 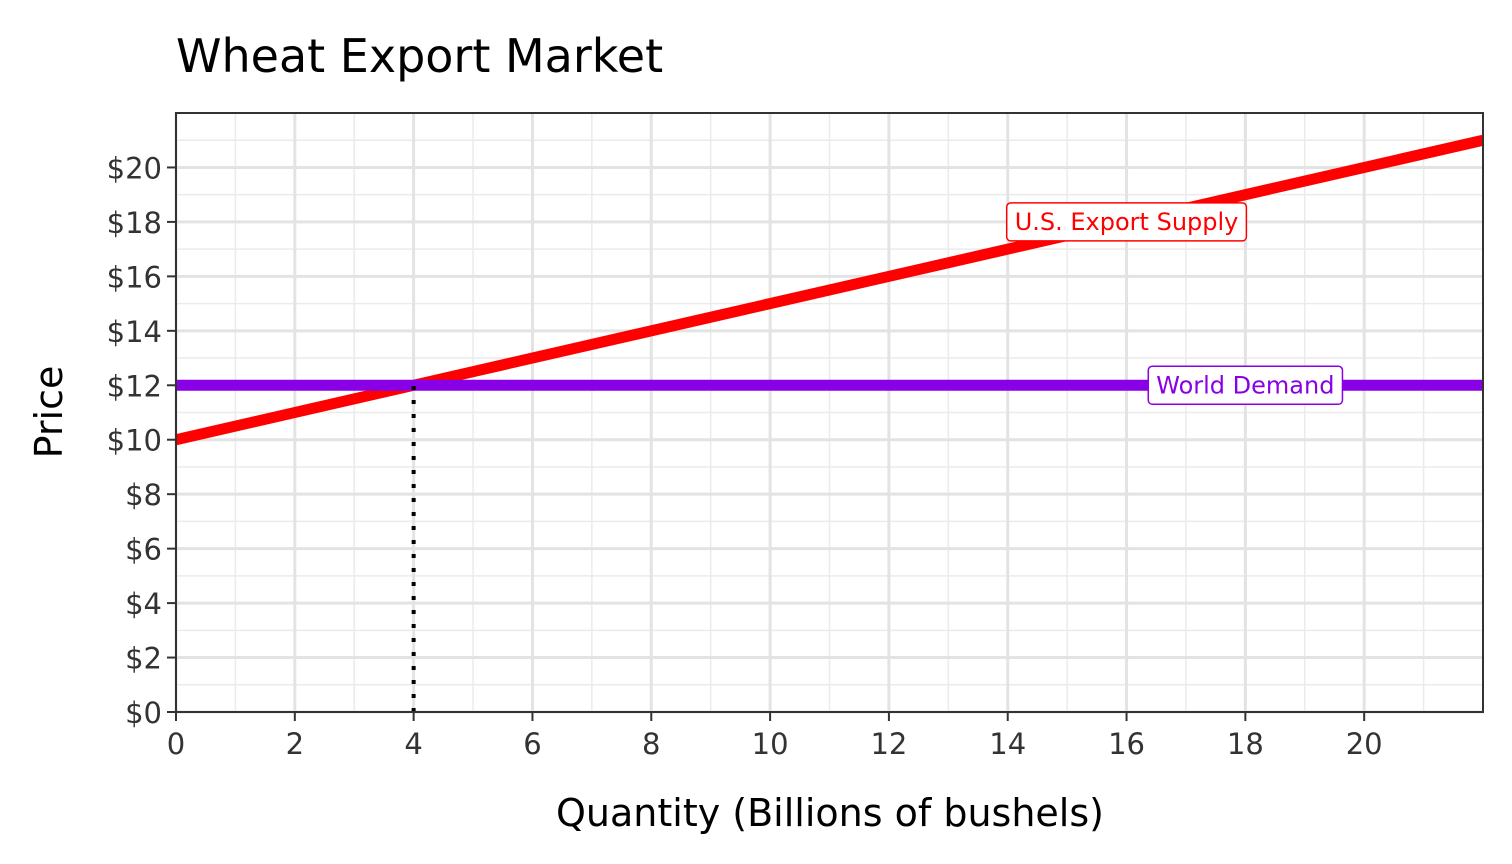 I want to click on y-tick-label: $4, so click(x=143, y=604).